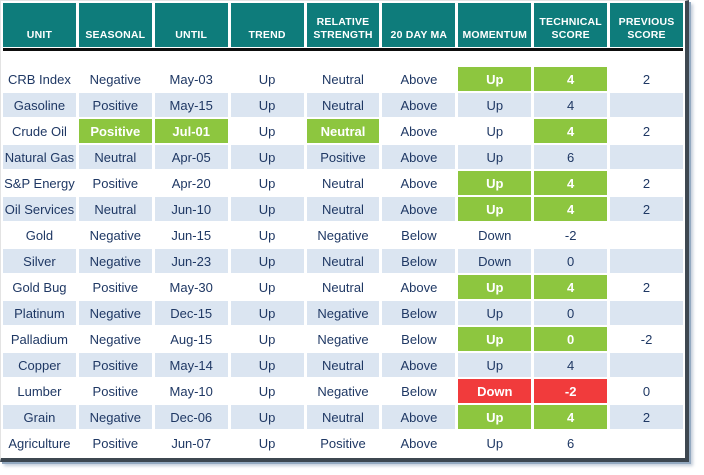 The width and height of the screenshot is (704, 475). Describe the element at coordinates (39, 209) in the screenshot. I see `unit-cell: Oil Services` at that location.